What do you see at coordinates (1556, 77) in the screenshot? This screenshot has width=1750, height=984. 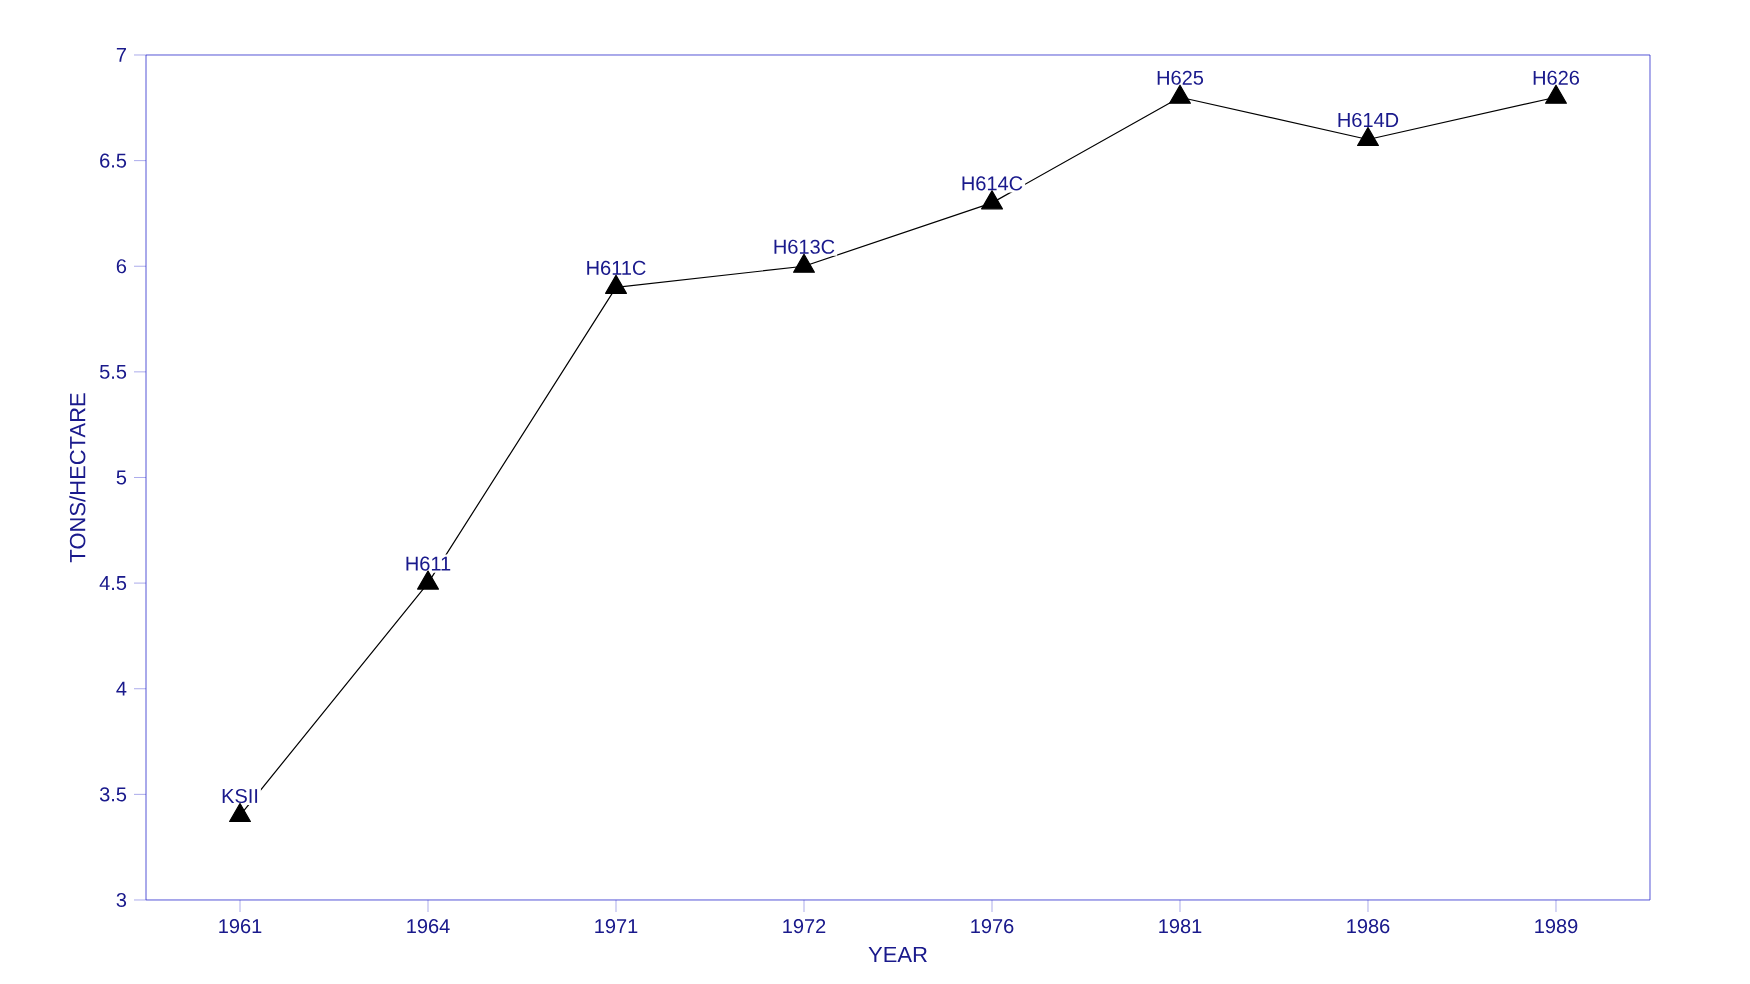 I see `annotation: H626` at bounding box center [1556, 77].